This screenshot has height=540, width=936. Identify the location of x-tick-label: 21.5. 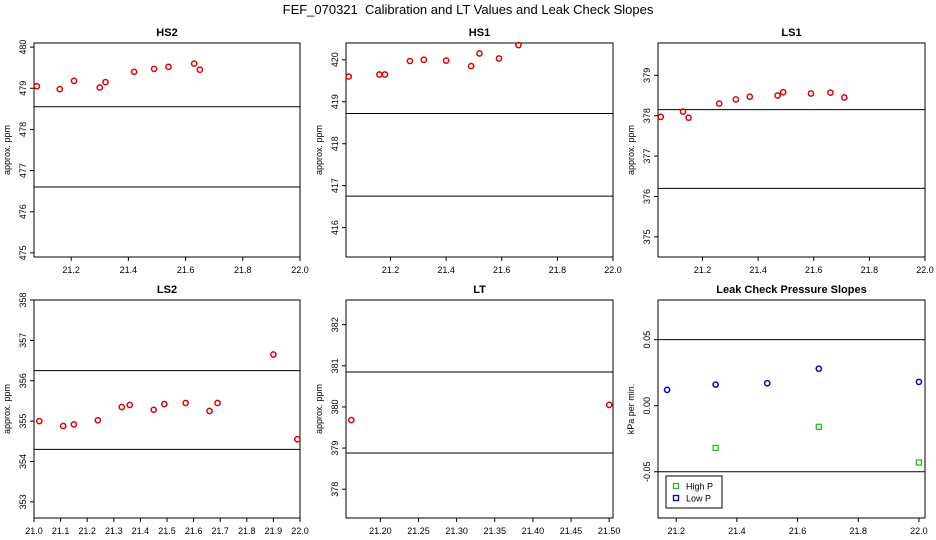
(167, 531).